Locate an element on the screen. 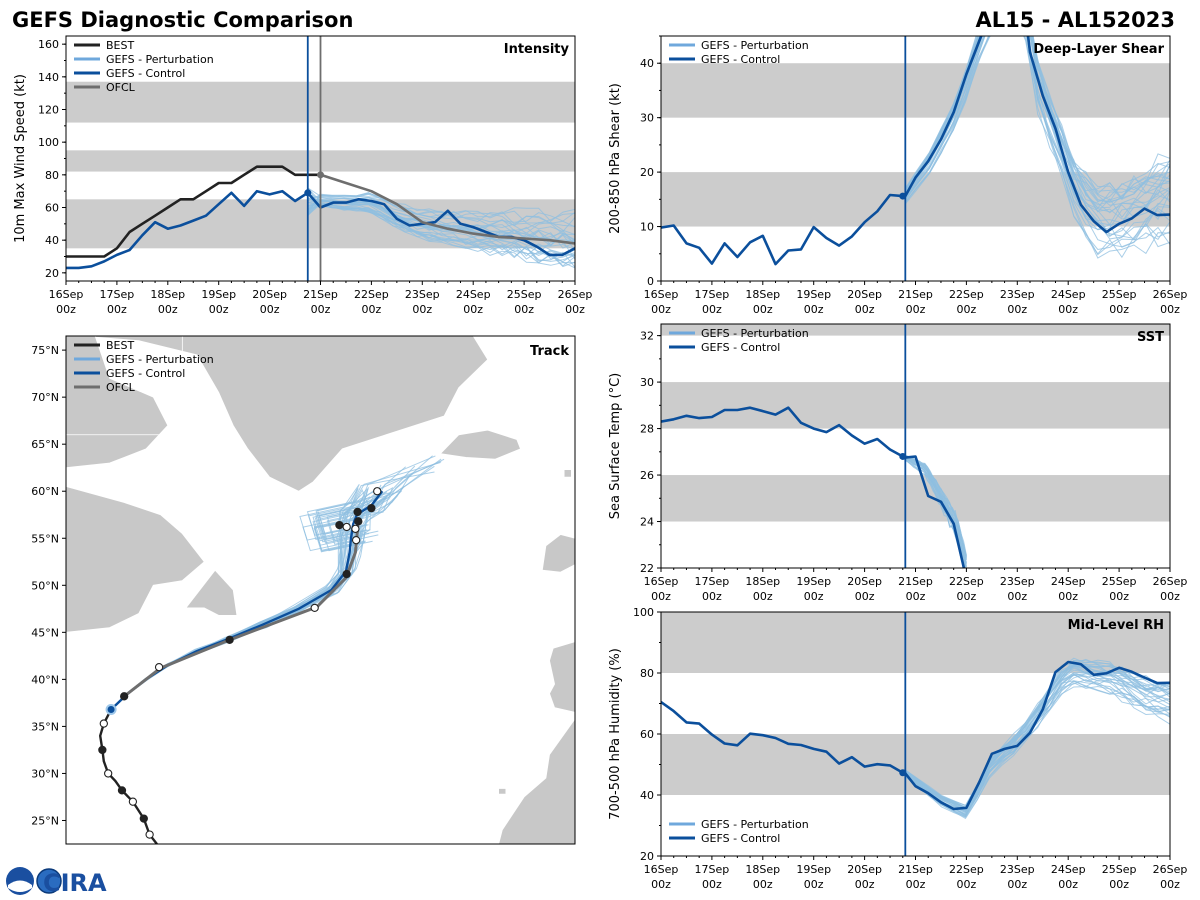 This screenshot has height=900, width=1200. lat-tick-label: 55°N is located at coordinates (45, 538).